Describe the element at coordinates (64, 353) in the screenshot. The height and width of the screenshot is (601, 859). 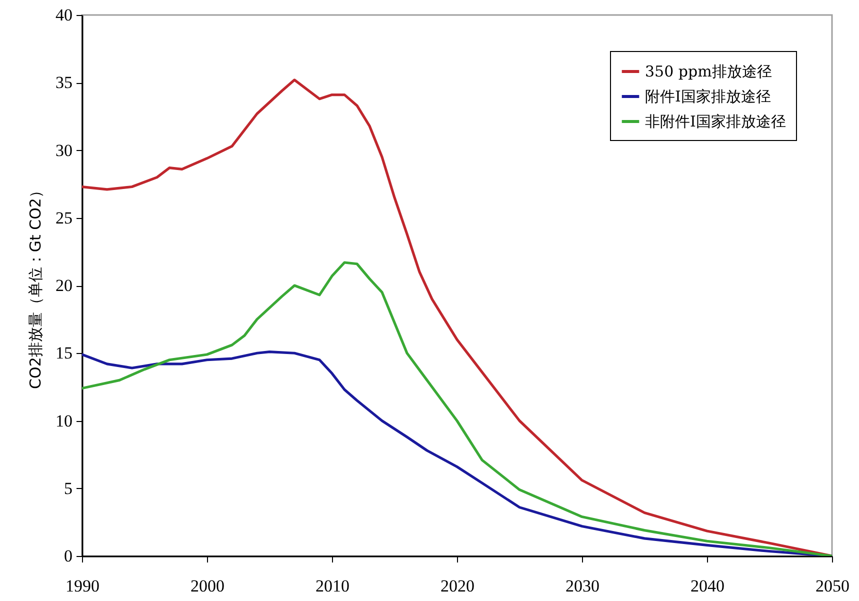
I see `y-tick-label: 15` at that location.